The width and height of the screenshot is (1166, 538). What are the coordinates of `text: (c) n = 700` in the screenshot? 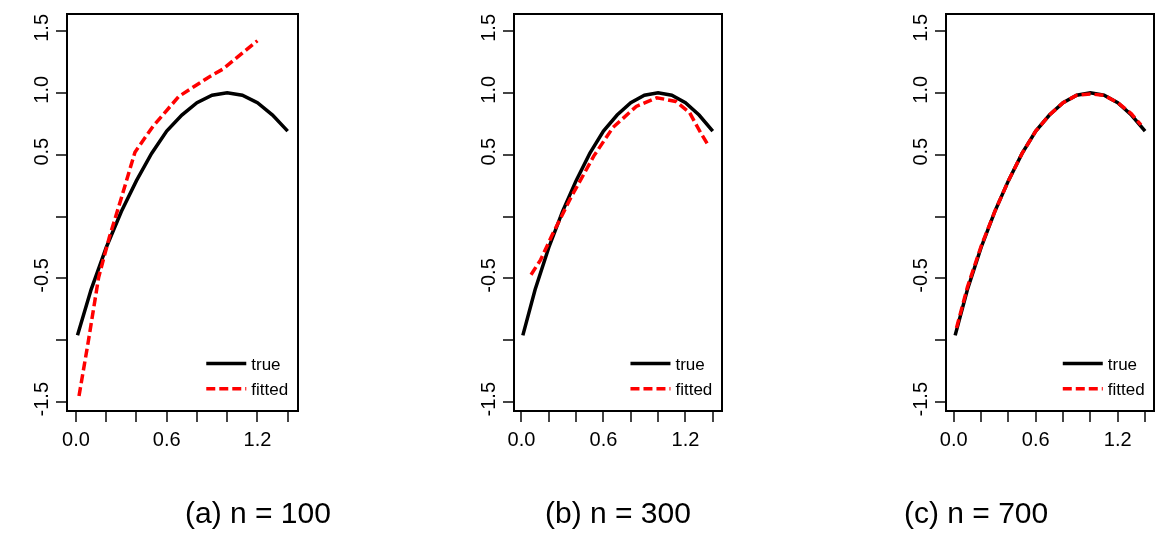 It's located at (976, 512).